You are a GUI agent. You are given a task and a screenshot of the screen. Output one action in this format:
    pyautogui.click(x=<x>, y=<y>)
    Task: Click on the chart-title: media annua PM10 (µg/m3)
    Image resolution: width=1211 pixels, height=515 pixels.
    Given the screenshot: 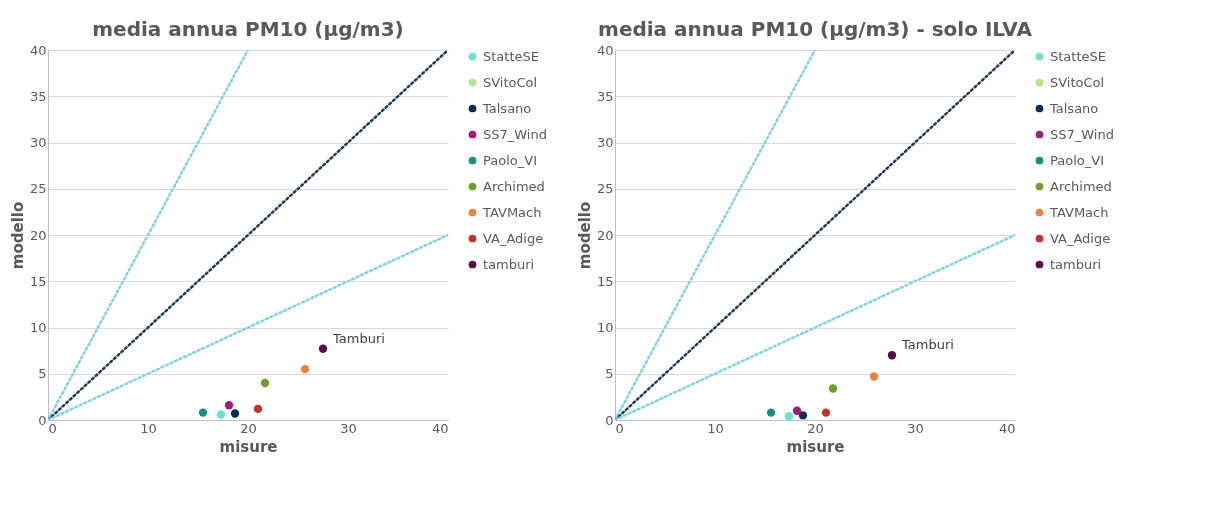 What is the action you would take?
    pyautogui.click(x=248, y=29)
    